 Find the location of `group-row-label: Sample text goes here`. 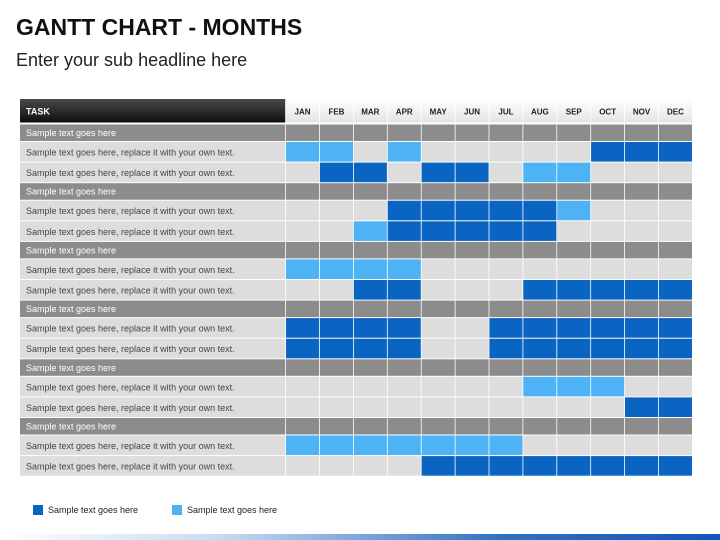

group-row-label: Sample text goes here is located at coordinates (71, 133).